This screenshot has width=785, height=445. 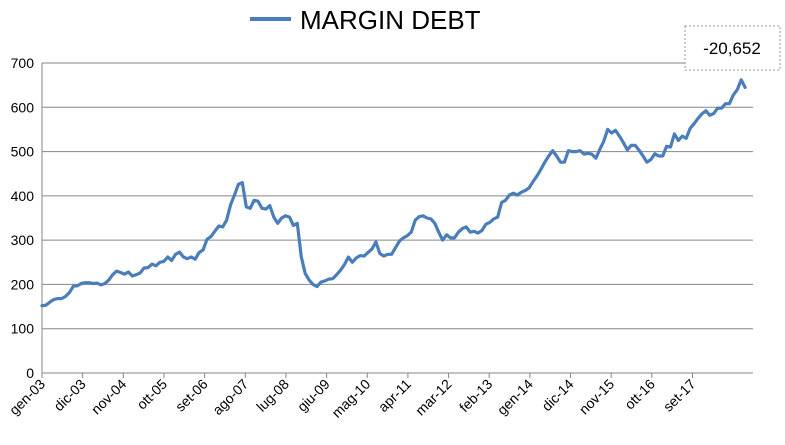 I want to click on x-tick-label: lug-08, so click(x=272, y=395).